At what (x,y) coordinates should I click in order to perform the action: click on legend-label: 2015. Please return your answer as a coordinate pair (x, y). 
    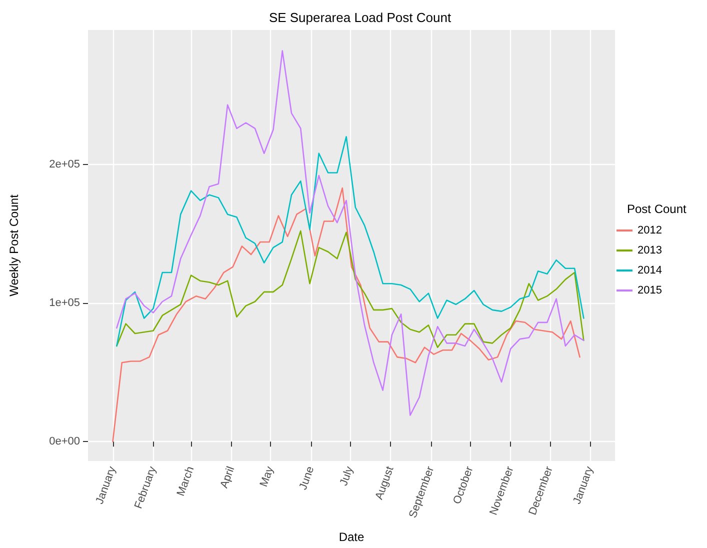
    Looking at the image, I should click on (650, 290).